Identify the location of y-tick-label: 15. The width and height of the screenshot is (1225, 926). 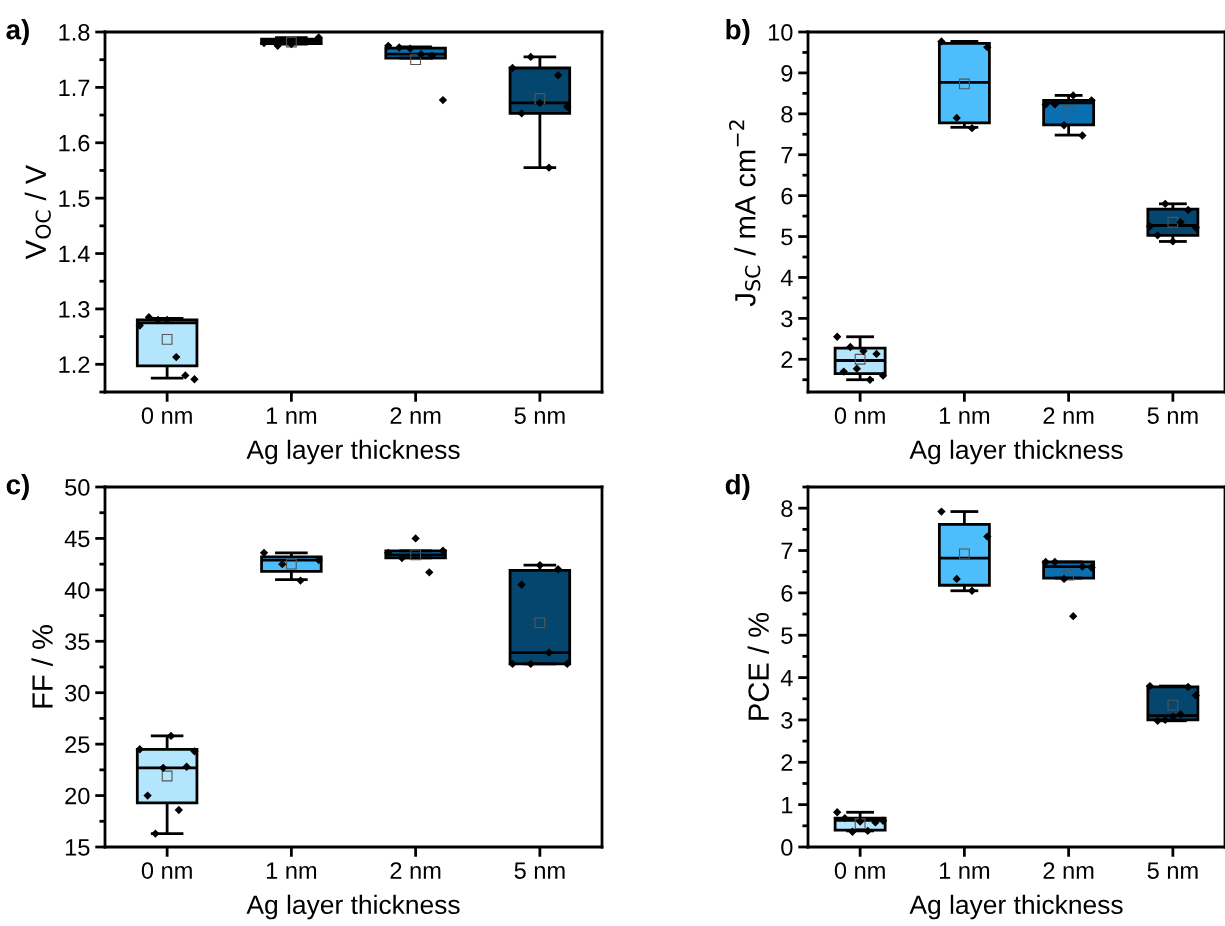
(77, 847).